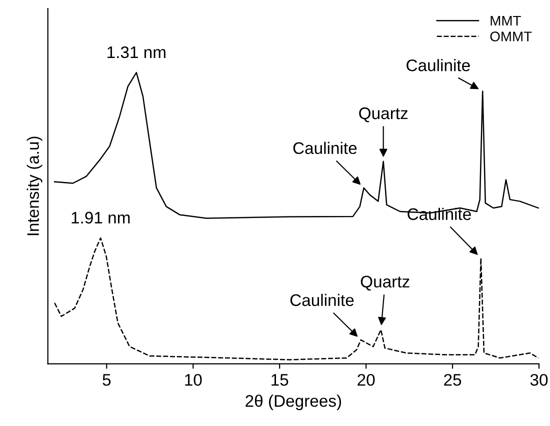  What do you see at coordinates (101, 218) in the screenshot?
I see `annotation: 1.91 nm` at bounding box center [101, 218].